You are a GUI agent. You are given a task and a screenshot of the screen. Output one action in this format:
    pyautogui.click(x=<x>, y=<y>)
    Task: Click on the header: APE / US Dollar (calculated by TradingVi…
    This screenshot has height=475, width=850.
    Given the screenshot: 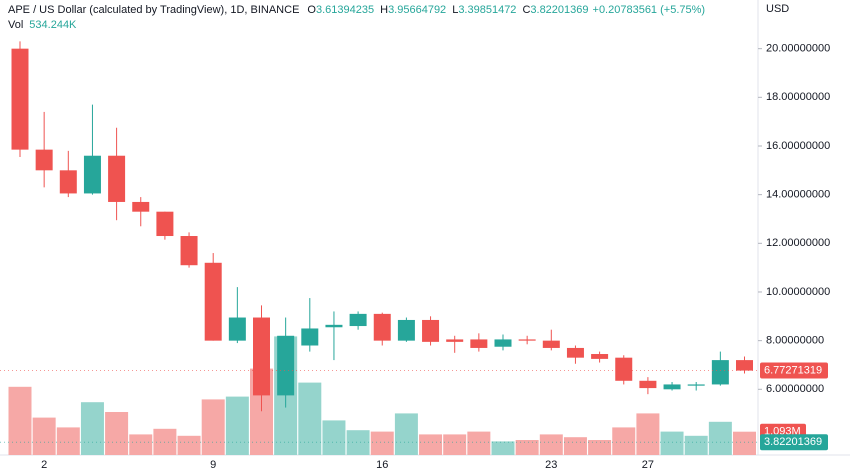 What is the action you would take?
    pyautogui.click(x=356, y=10)
    